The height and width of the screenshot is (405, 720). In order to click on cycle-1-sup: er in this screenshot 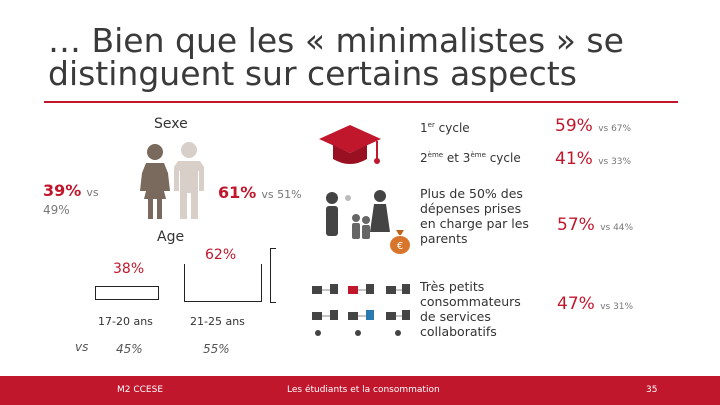, I will do `click(431, 125)`.